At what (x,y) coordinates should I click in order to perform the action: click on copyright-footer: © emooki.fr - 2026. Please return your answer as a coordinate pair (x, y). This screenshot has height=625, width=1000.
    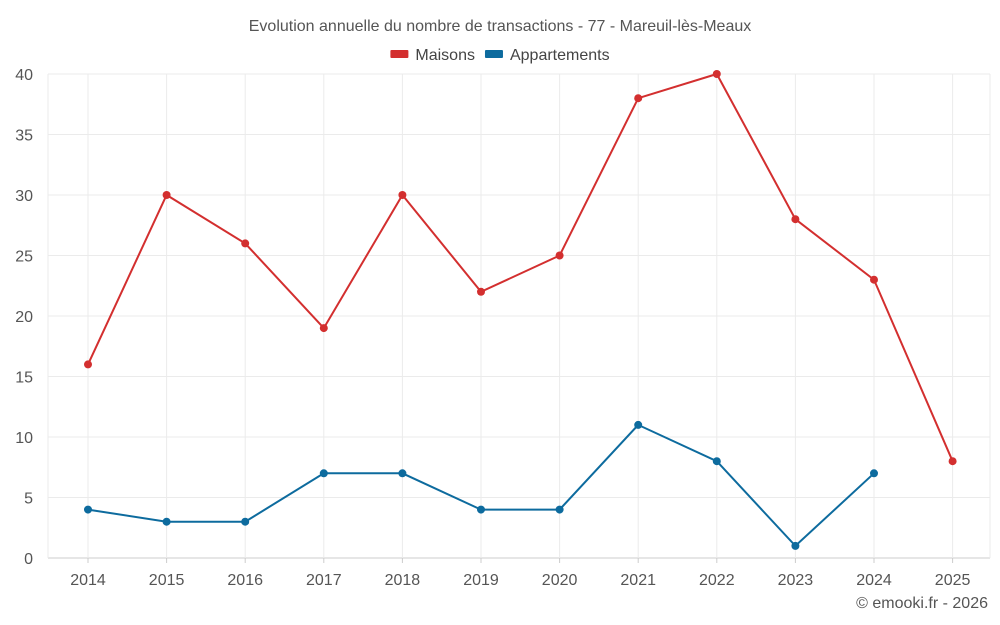
    Looking at the image, I should click on (922, 603).